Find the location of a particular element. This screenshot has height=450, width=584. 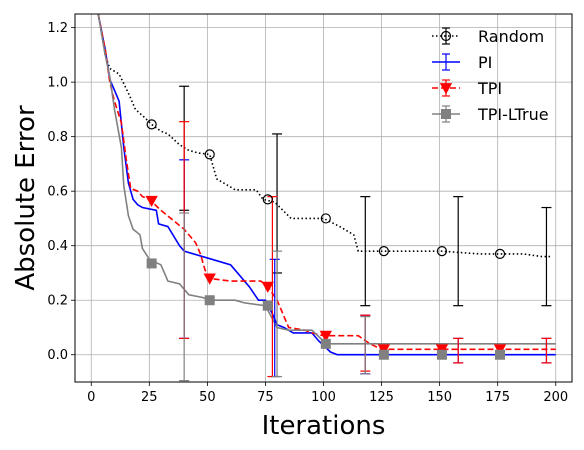

legend-label: PI is located at coordinates (485, 62).